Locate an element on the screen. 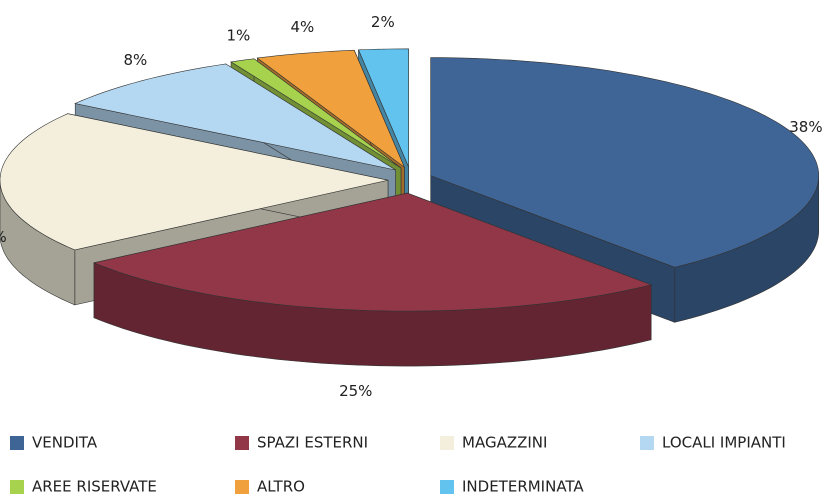  data-label: 8% is located at coordinates (136, 60).